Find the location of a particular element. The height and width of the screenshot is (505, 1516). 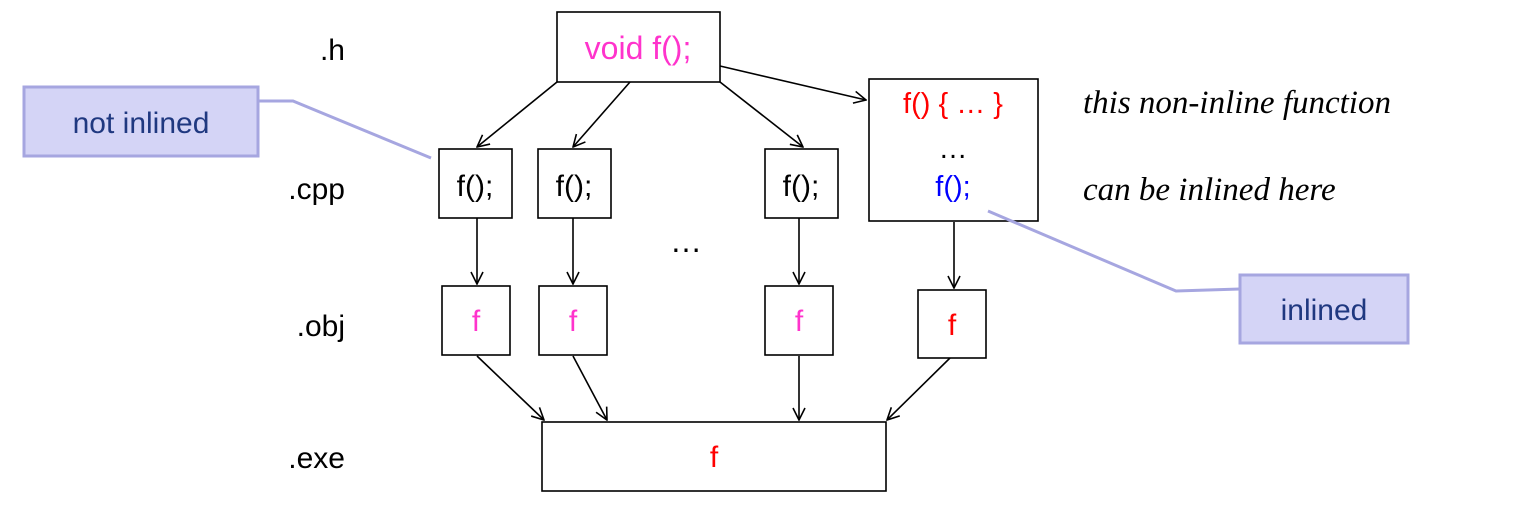

cpp-box-1-text: f(); is located at coordinates (475, 186).